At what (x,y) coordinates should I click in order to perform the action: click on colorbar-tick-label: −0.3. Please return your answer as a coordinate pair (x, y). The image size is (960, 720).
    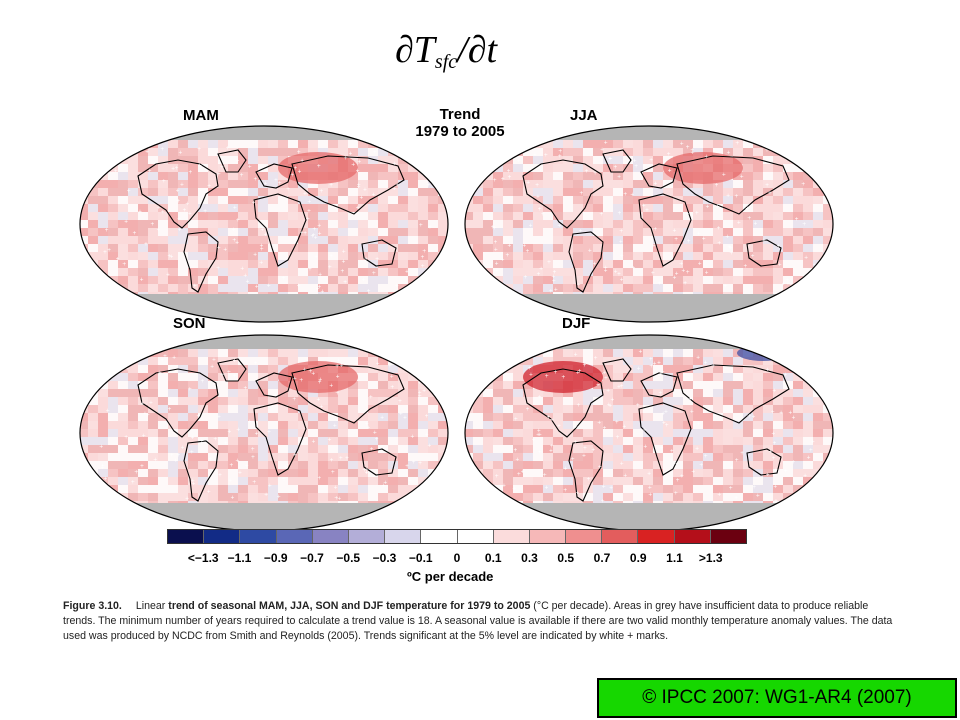
    Looking at the image, I should click on (384, 558).